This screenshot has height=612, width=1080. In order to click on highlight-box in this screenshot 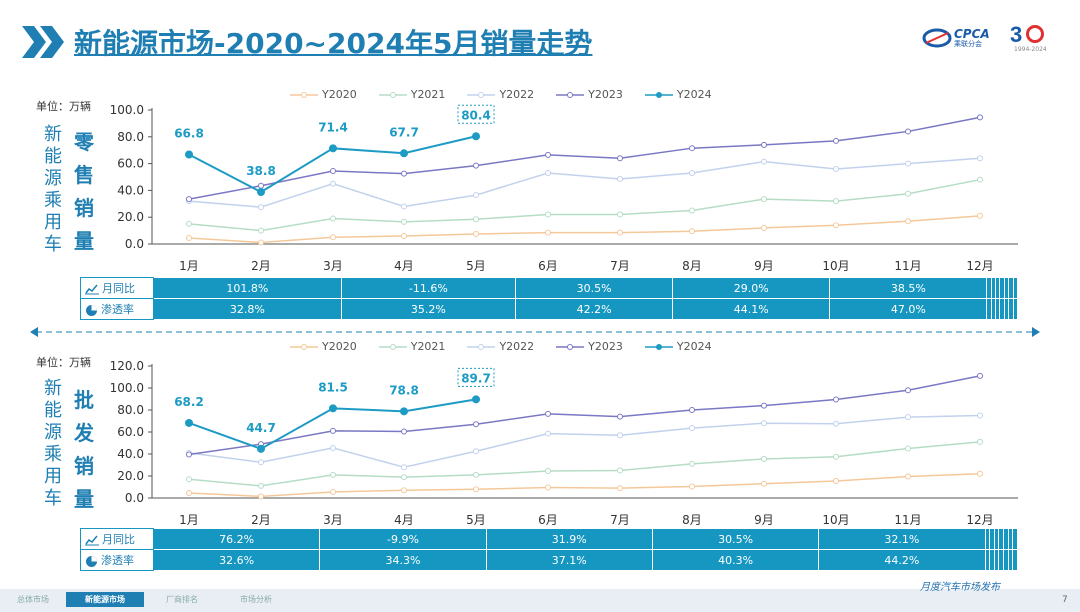, I will do `click(476, 377)`.